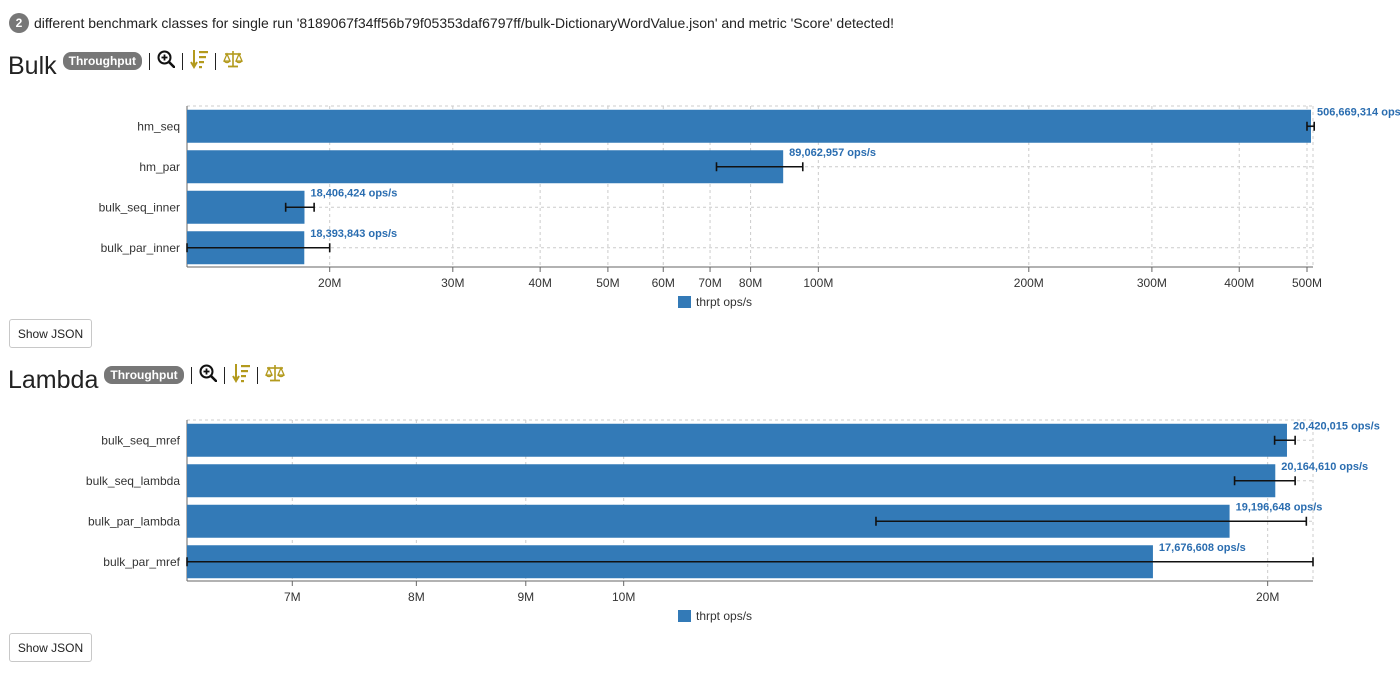 The image size is (1400, 673). Describe the element at coordinates (292, 597) in the screenshot. I see `x-tick-label: 7M` at that location.